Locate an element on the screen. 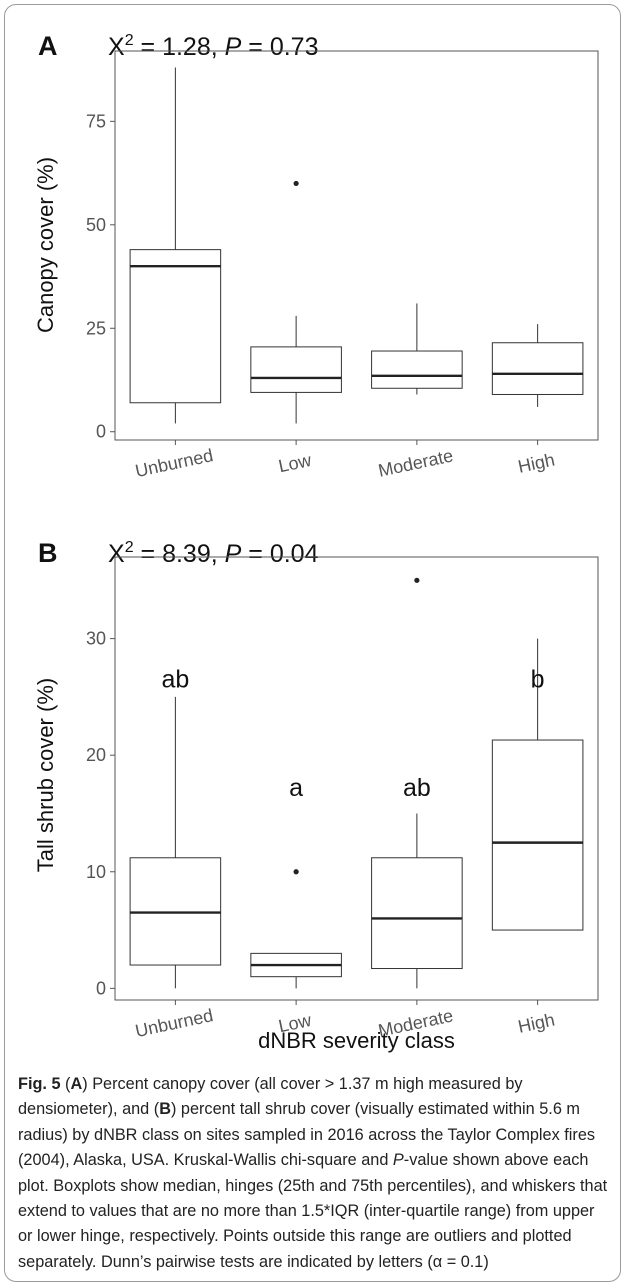 The height and width of the screenshot is (1286, 627). caption-p: P is located at coordinates (398, 1160).